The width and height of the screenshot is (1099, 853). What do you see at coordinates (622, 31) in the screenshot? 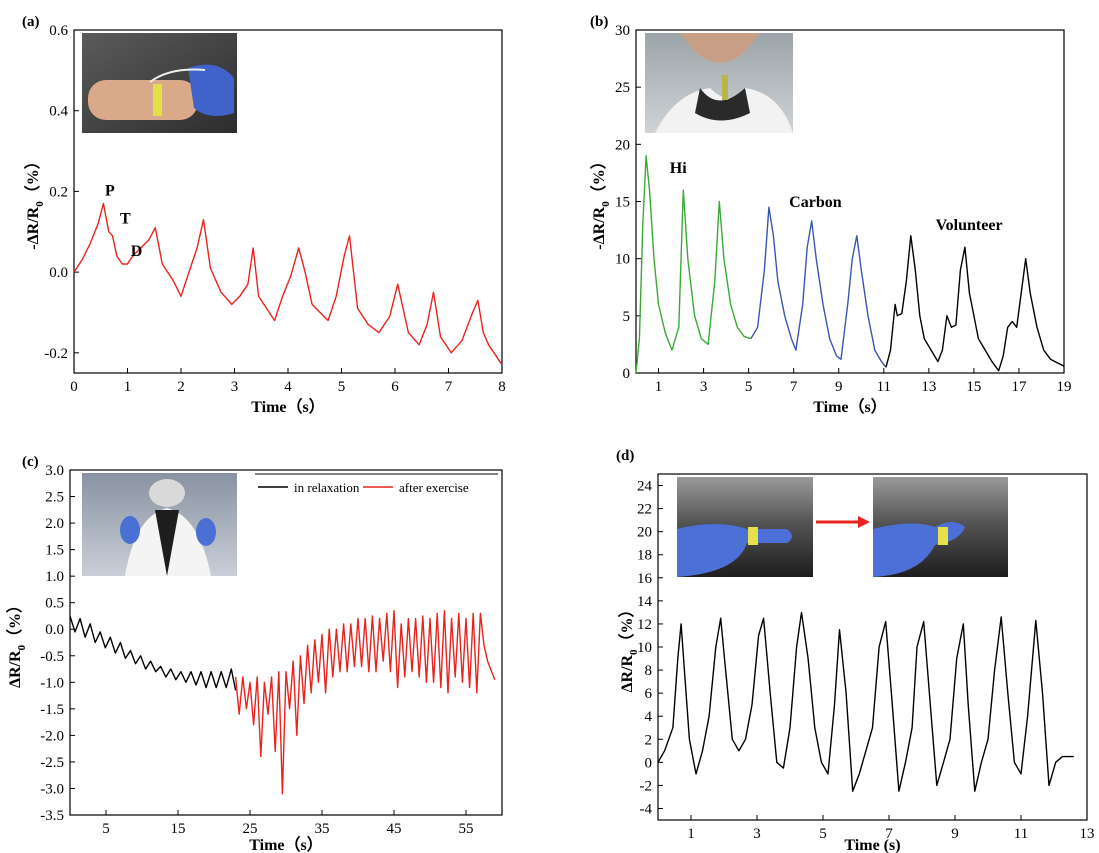
I see `y-tick-label: 30` at bounding box center [622, 31].